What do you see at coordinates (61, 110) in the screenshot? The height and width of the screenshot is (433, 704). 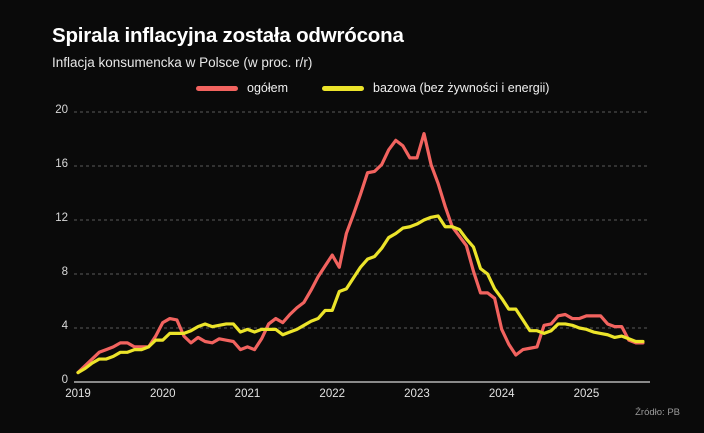 I see `y-axis-tick-label: 20` at bounding box center [61, 110].